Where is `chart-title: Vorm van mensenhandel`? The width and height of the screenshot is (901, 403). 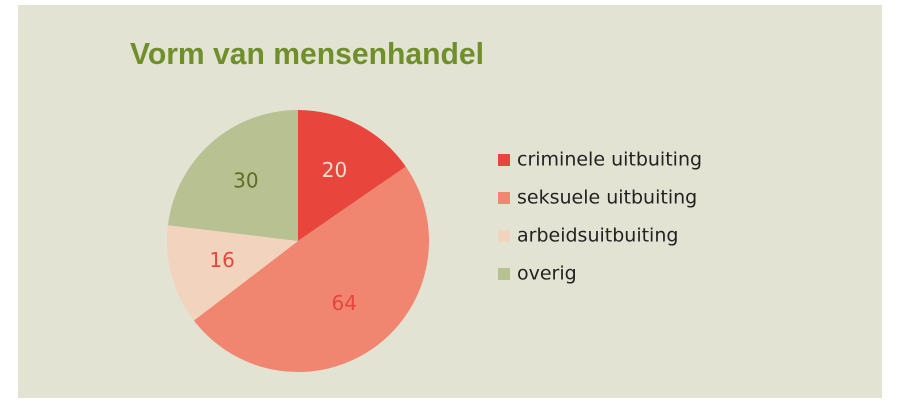
chart-title: Vorm van mensenhandel is located at coordinates (307, 53).